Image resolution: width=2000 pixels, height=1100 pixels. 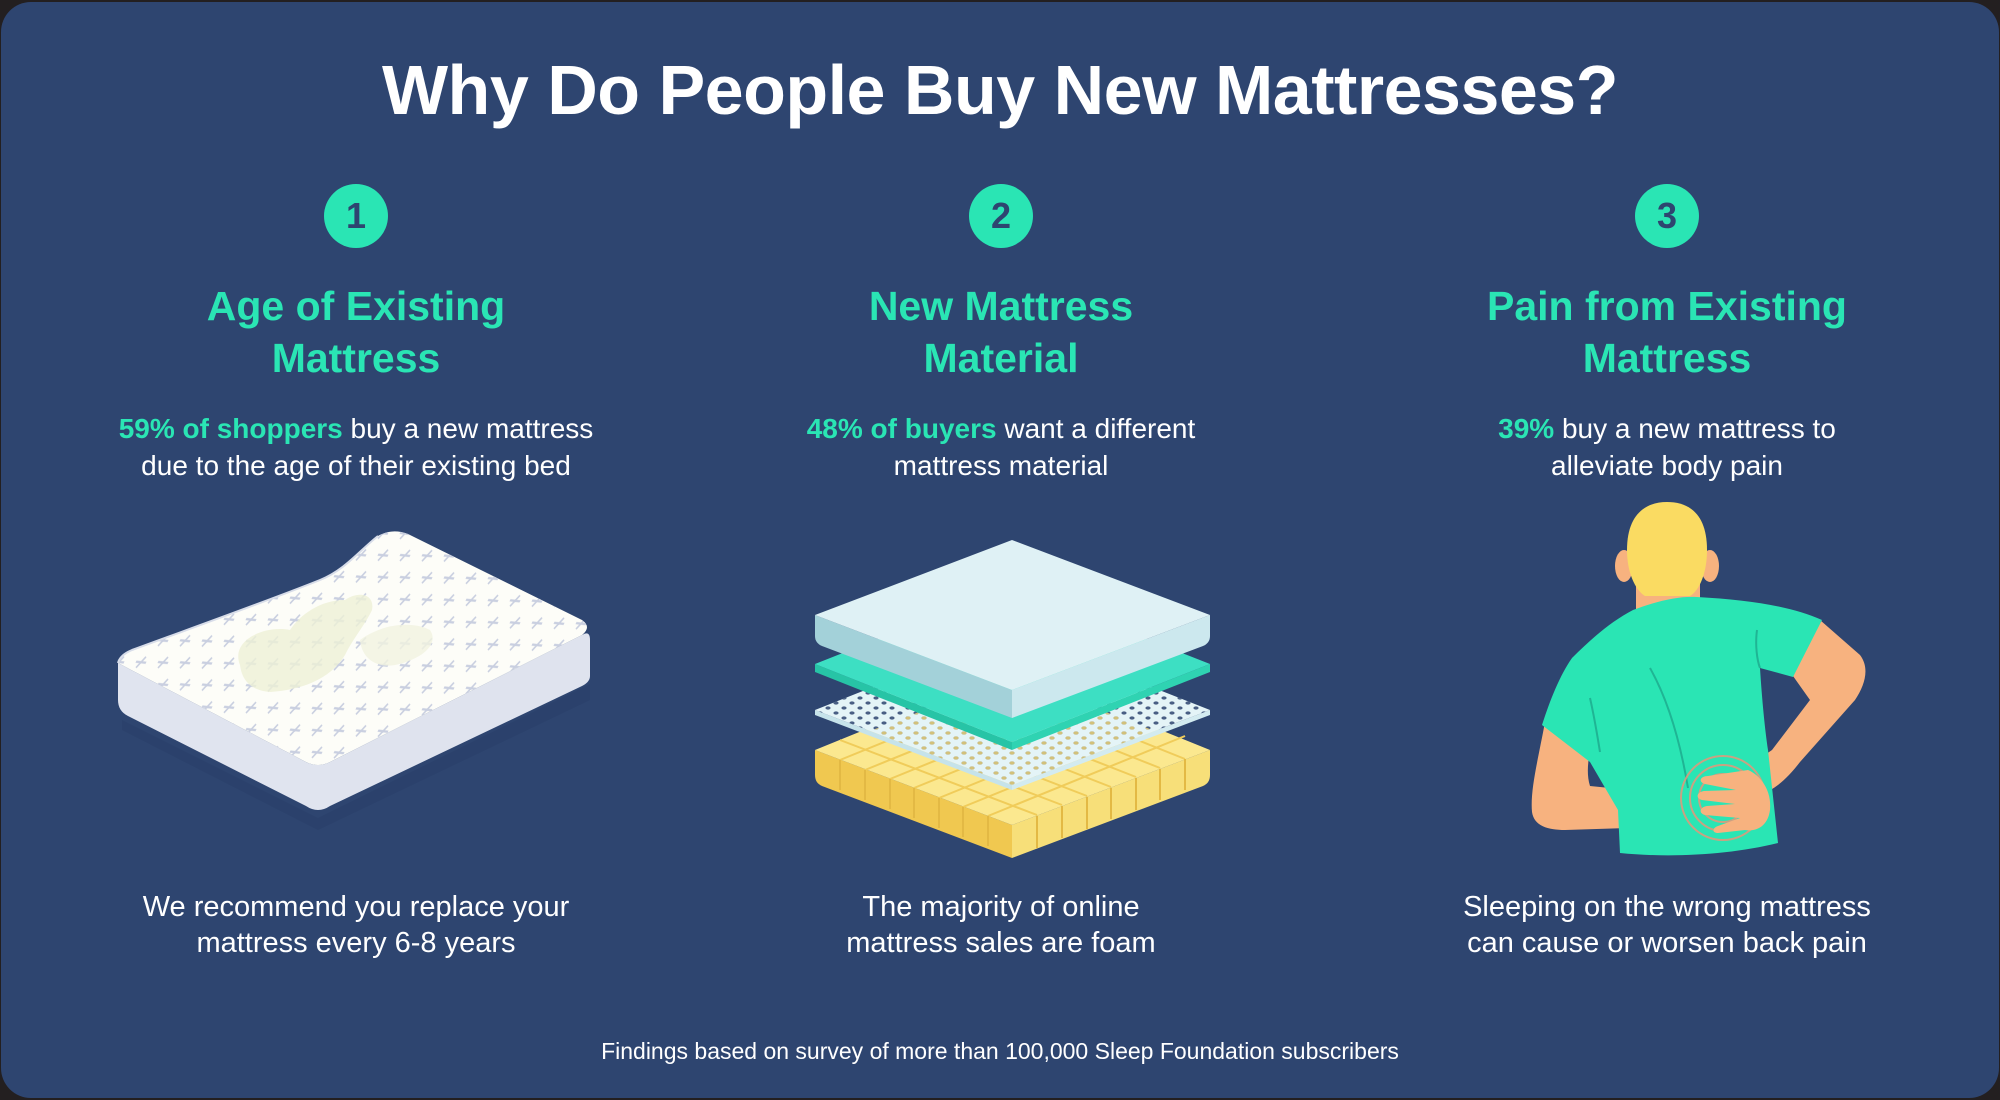 I want to click on stat-text: buy a new mattress to, so click(x=1695, y=428).